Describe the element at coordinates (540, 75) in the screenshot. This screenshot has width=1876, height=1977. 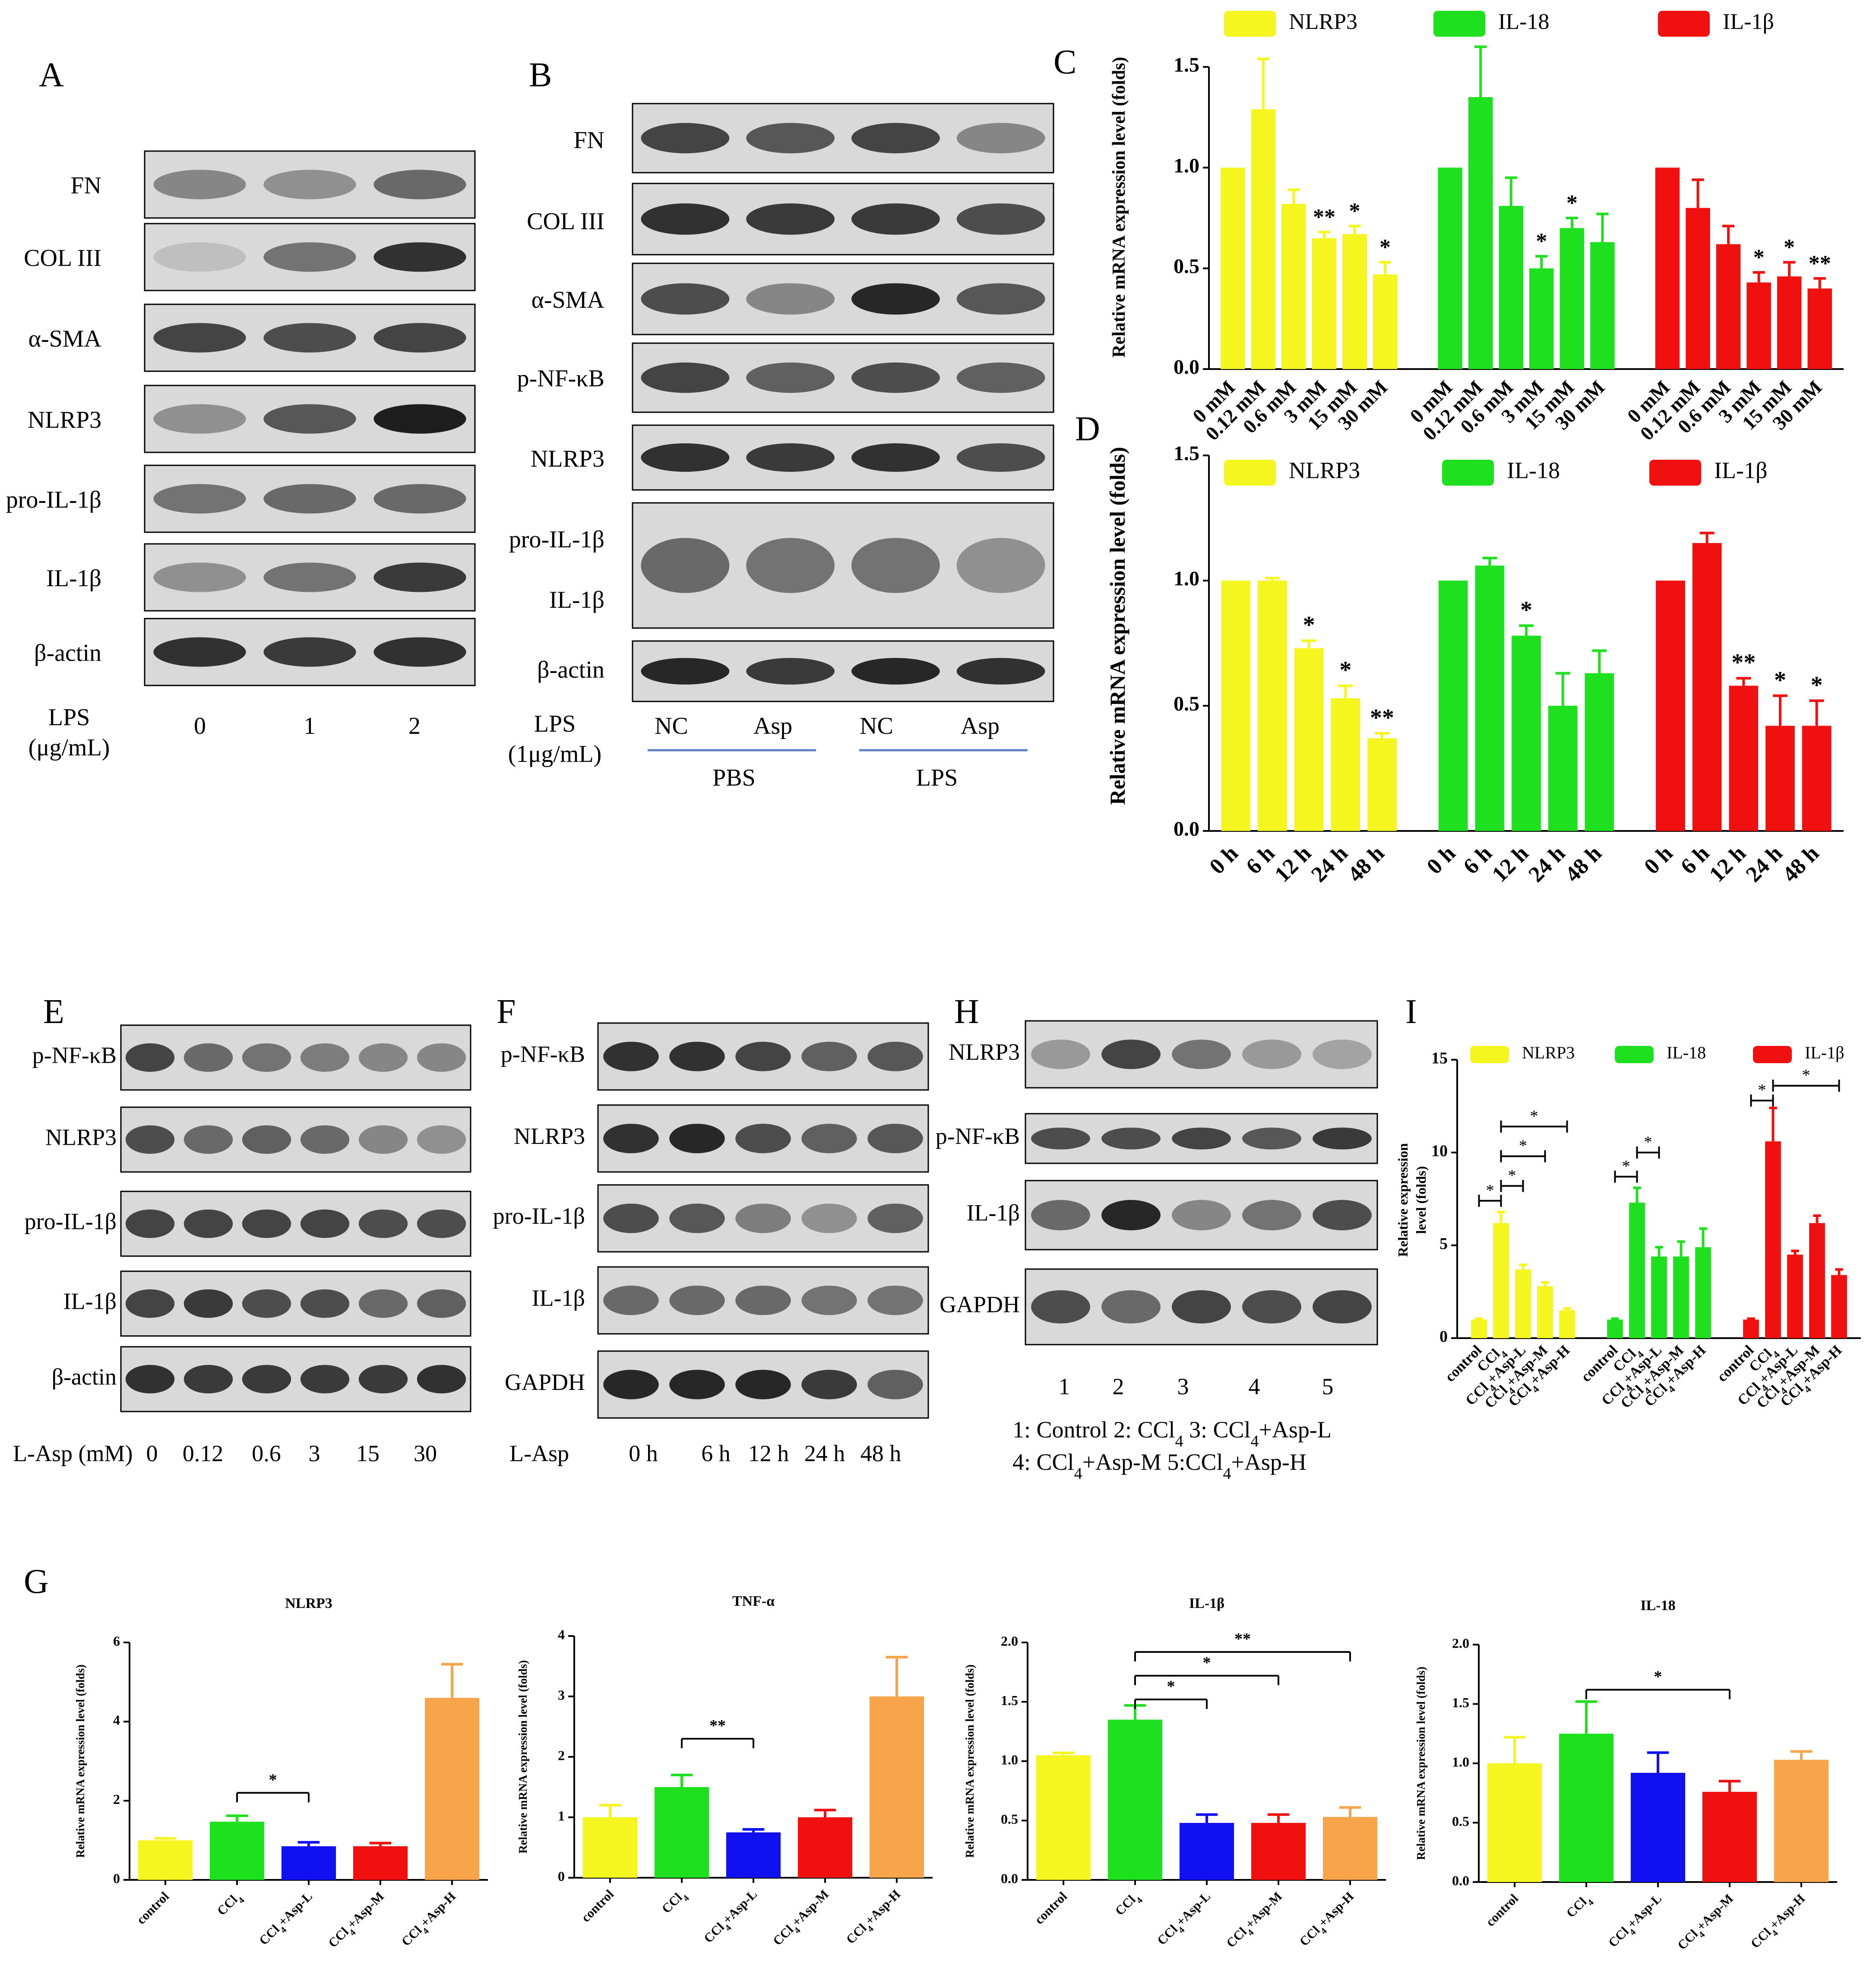
I see `panel-label-B: B` at that location.